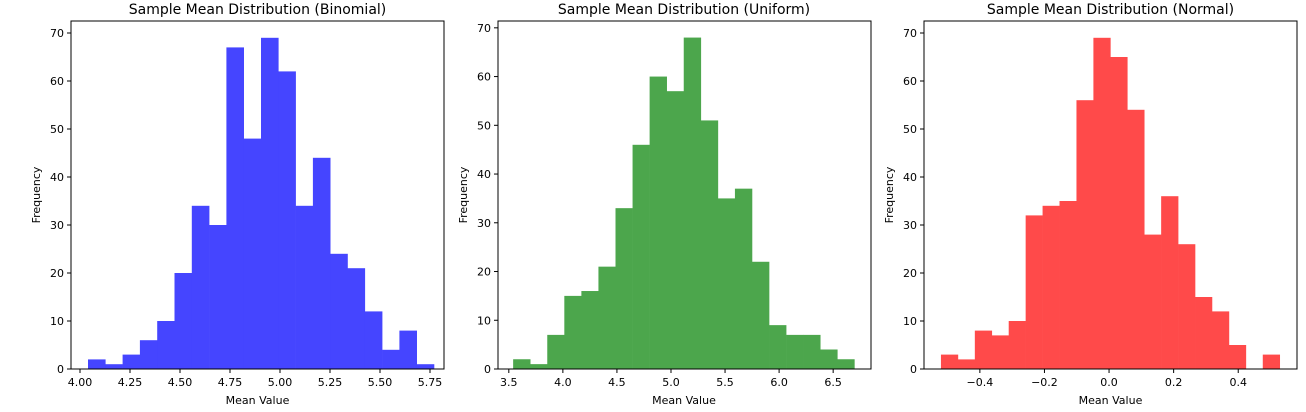 The height and width of the screenshot is (412, 1306). What do you see at coordinates (910, 177) in the screenshot?
I see `y-tick-label: 40` at bounding box center [910, 177].